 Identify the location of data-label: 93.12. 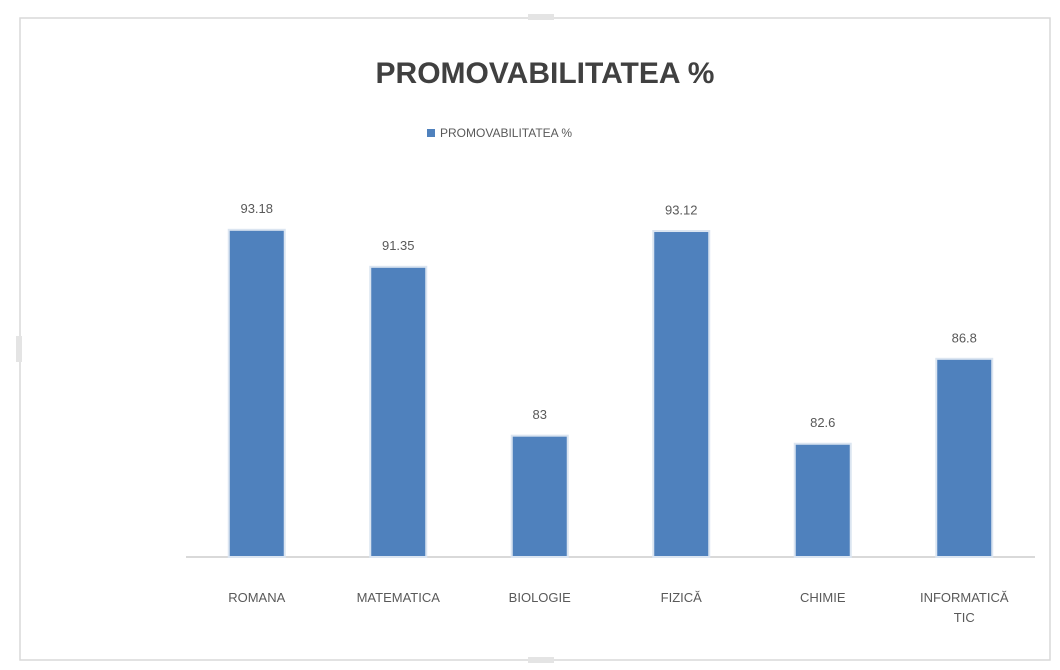
(681, 209).